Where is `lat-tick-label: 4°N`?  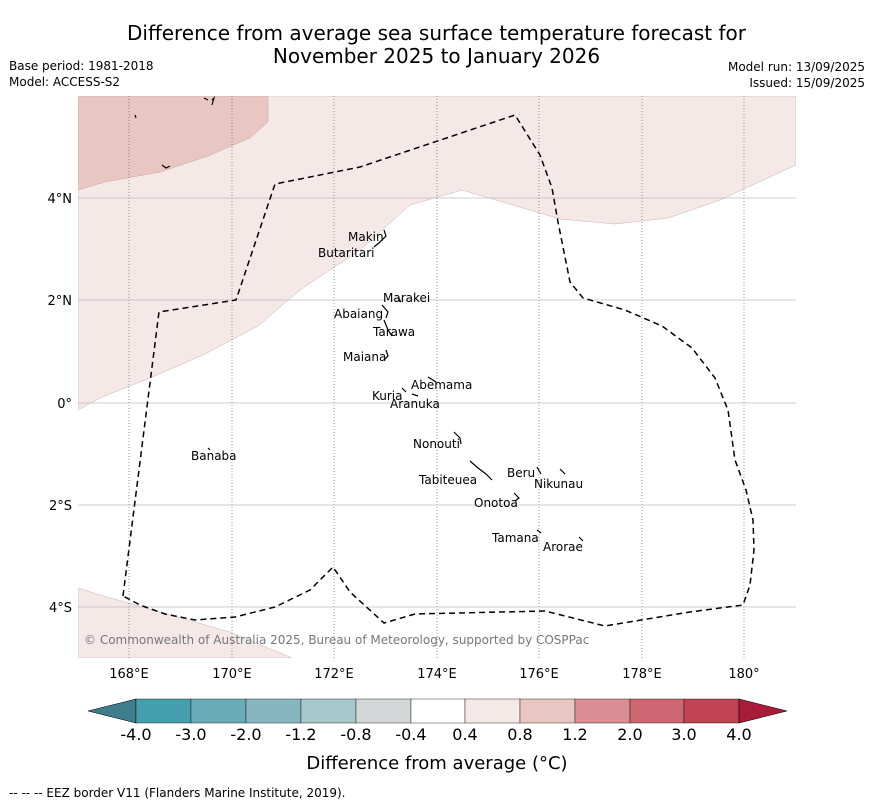
lat-tick-label: 4°N is located at coordinates (60, 199).